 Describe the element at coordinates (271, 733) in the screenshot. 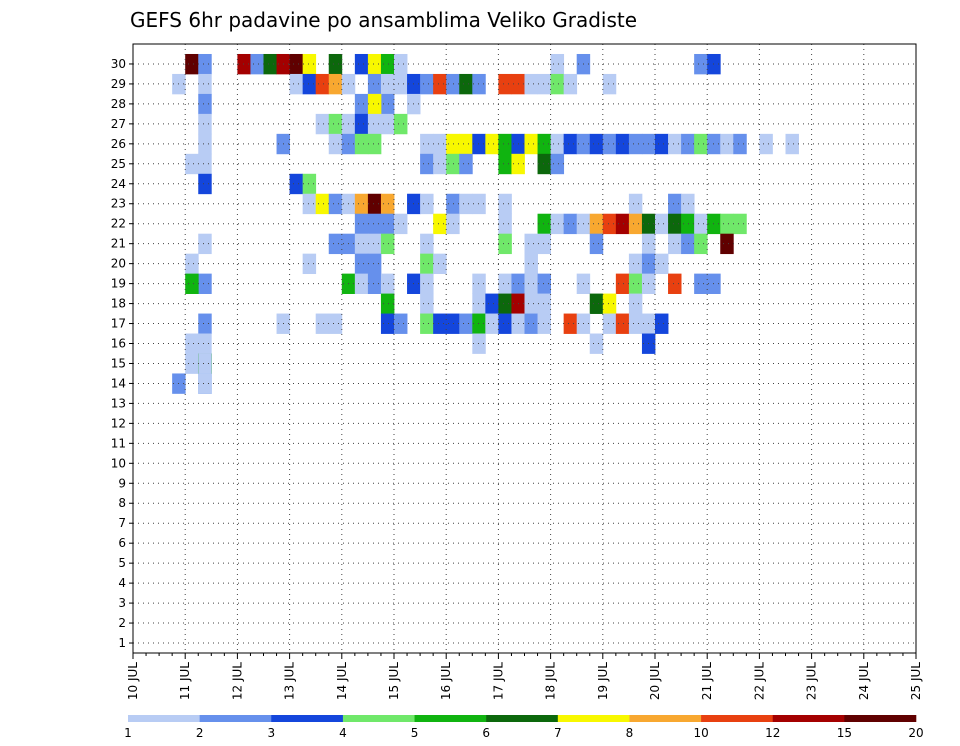

I see `colorbar-label: 3` at that location.